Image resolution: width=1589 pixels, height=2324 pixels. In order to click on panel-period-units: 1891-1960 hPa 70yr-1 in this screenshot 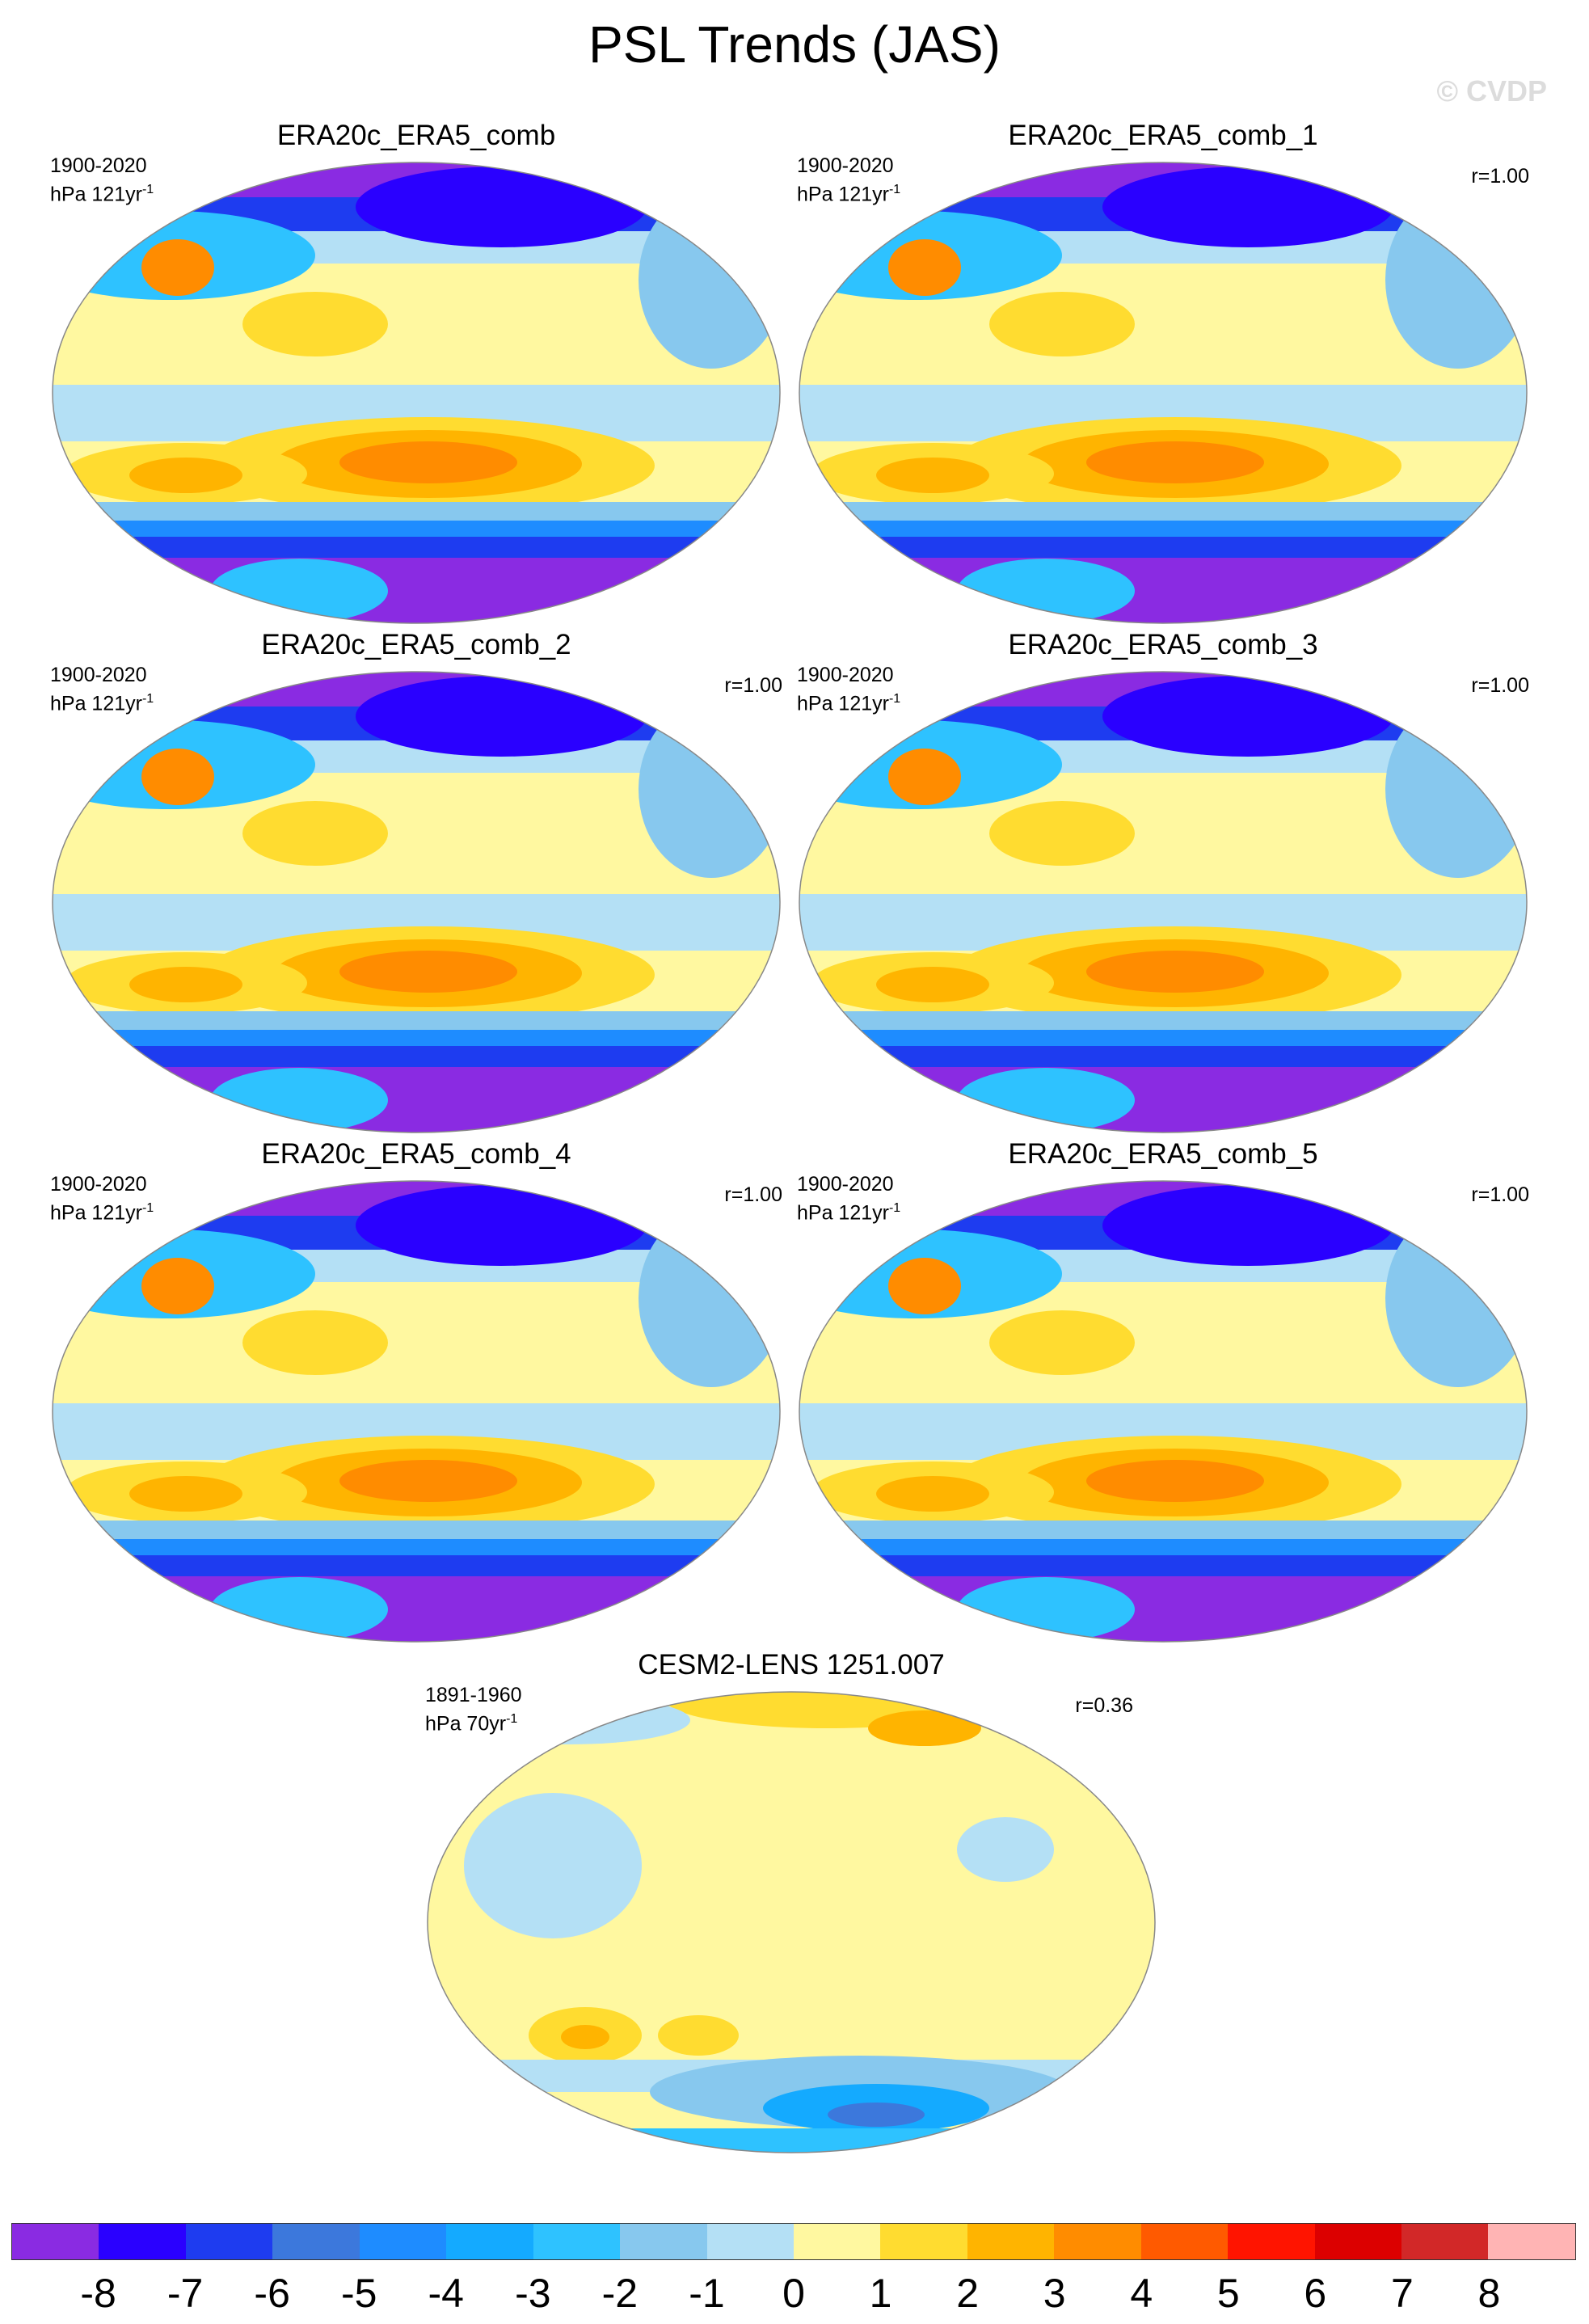, I will do `click(473, 1709)`.